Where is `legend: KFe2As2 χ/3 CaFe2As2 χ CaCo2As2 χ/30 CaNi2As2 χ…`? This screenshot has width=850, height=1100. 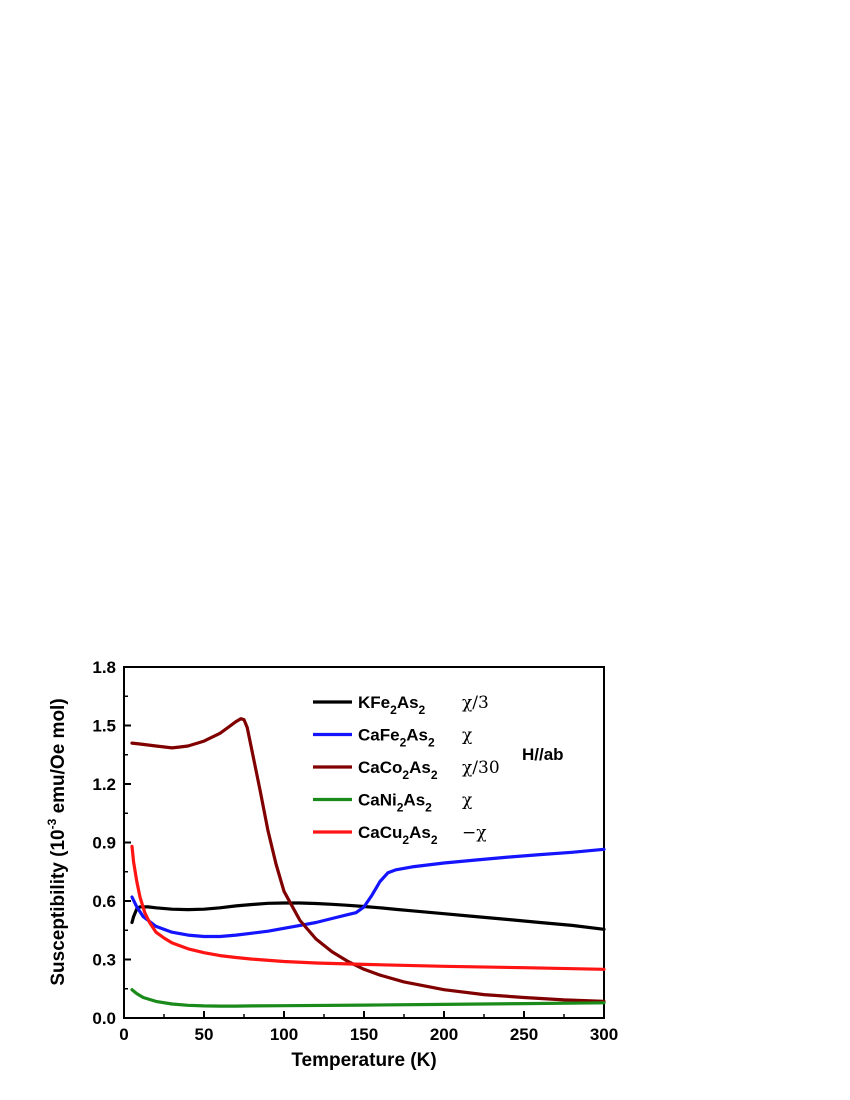
legend: KFe2As2 χ/3 CaFe2As2 χ CaCo2As2 χ/30 CaNi2As2 χ… is located at coordinates (406, 770).